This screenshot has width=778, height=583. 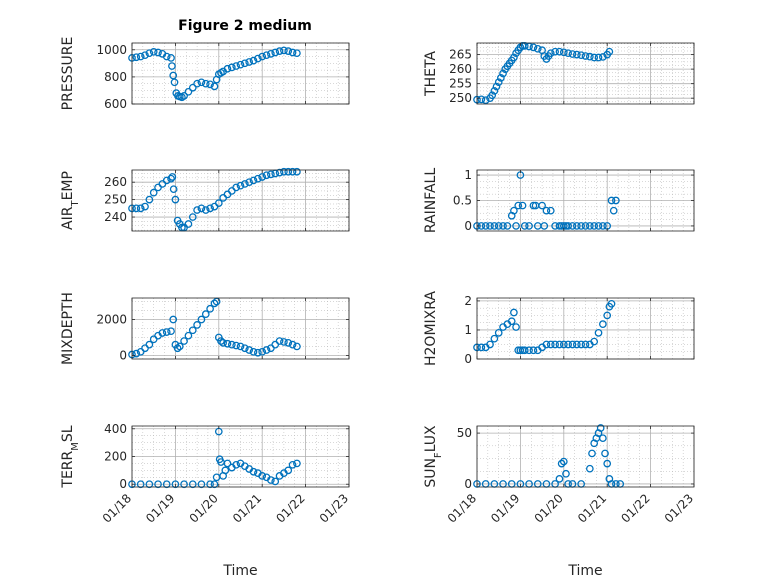 What do you see at coordinates (70, 456) in the screenshot?
I see `y-axis-label: TERRMSL` at bounding box center [70, 456].